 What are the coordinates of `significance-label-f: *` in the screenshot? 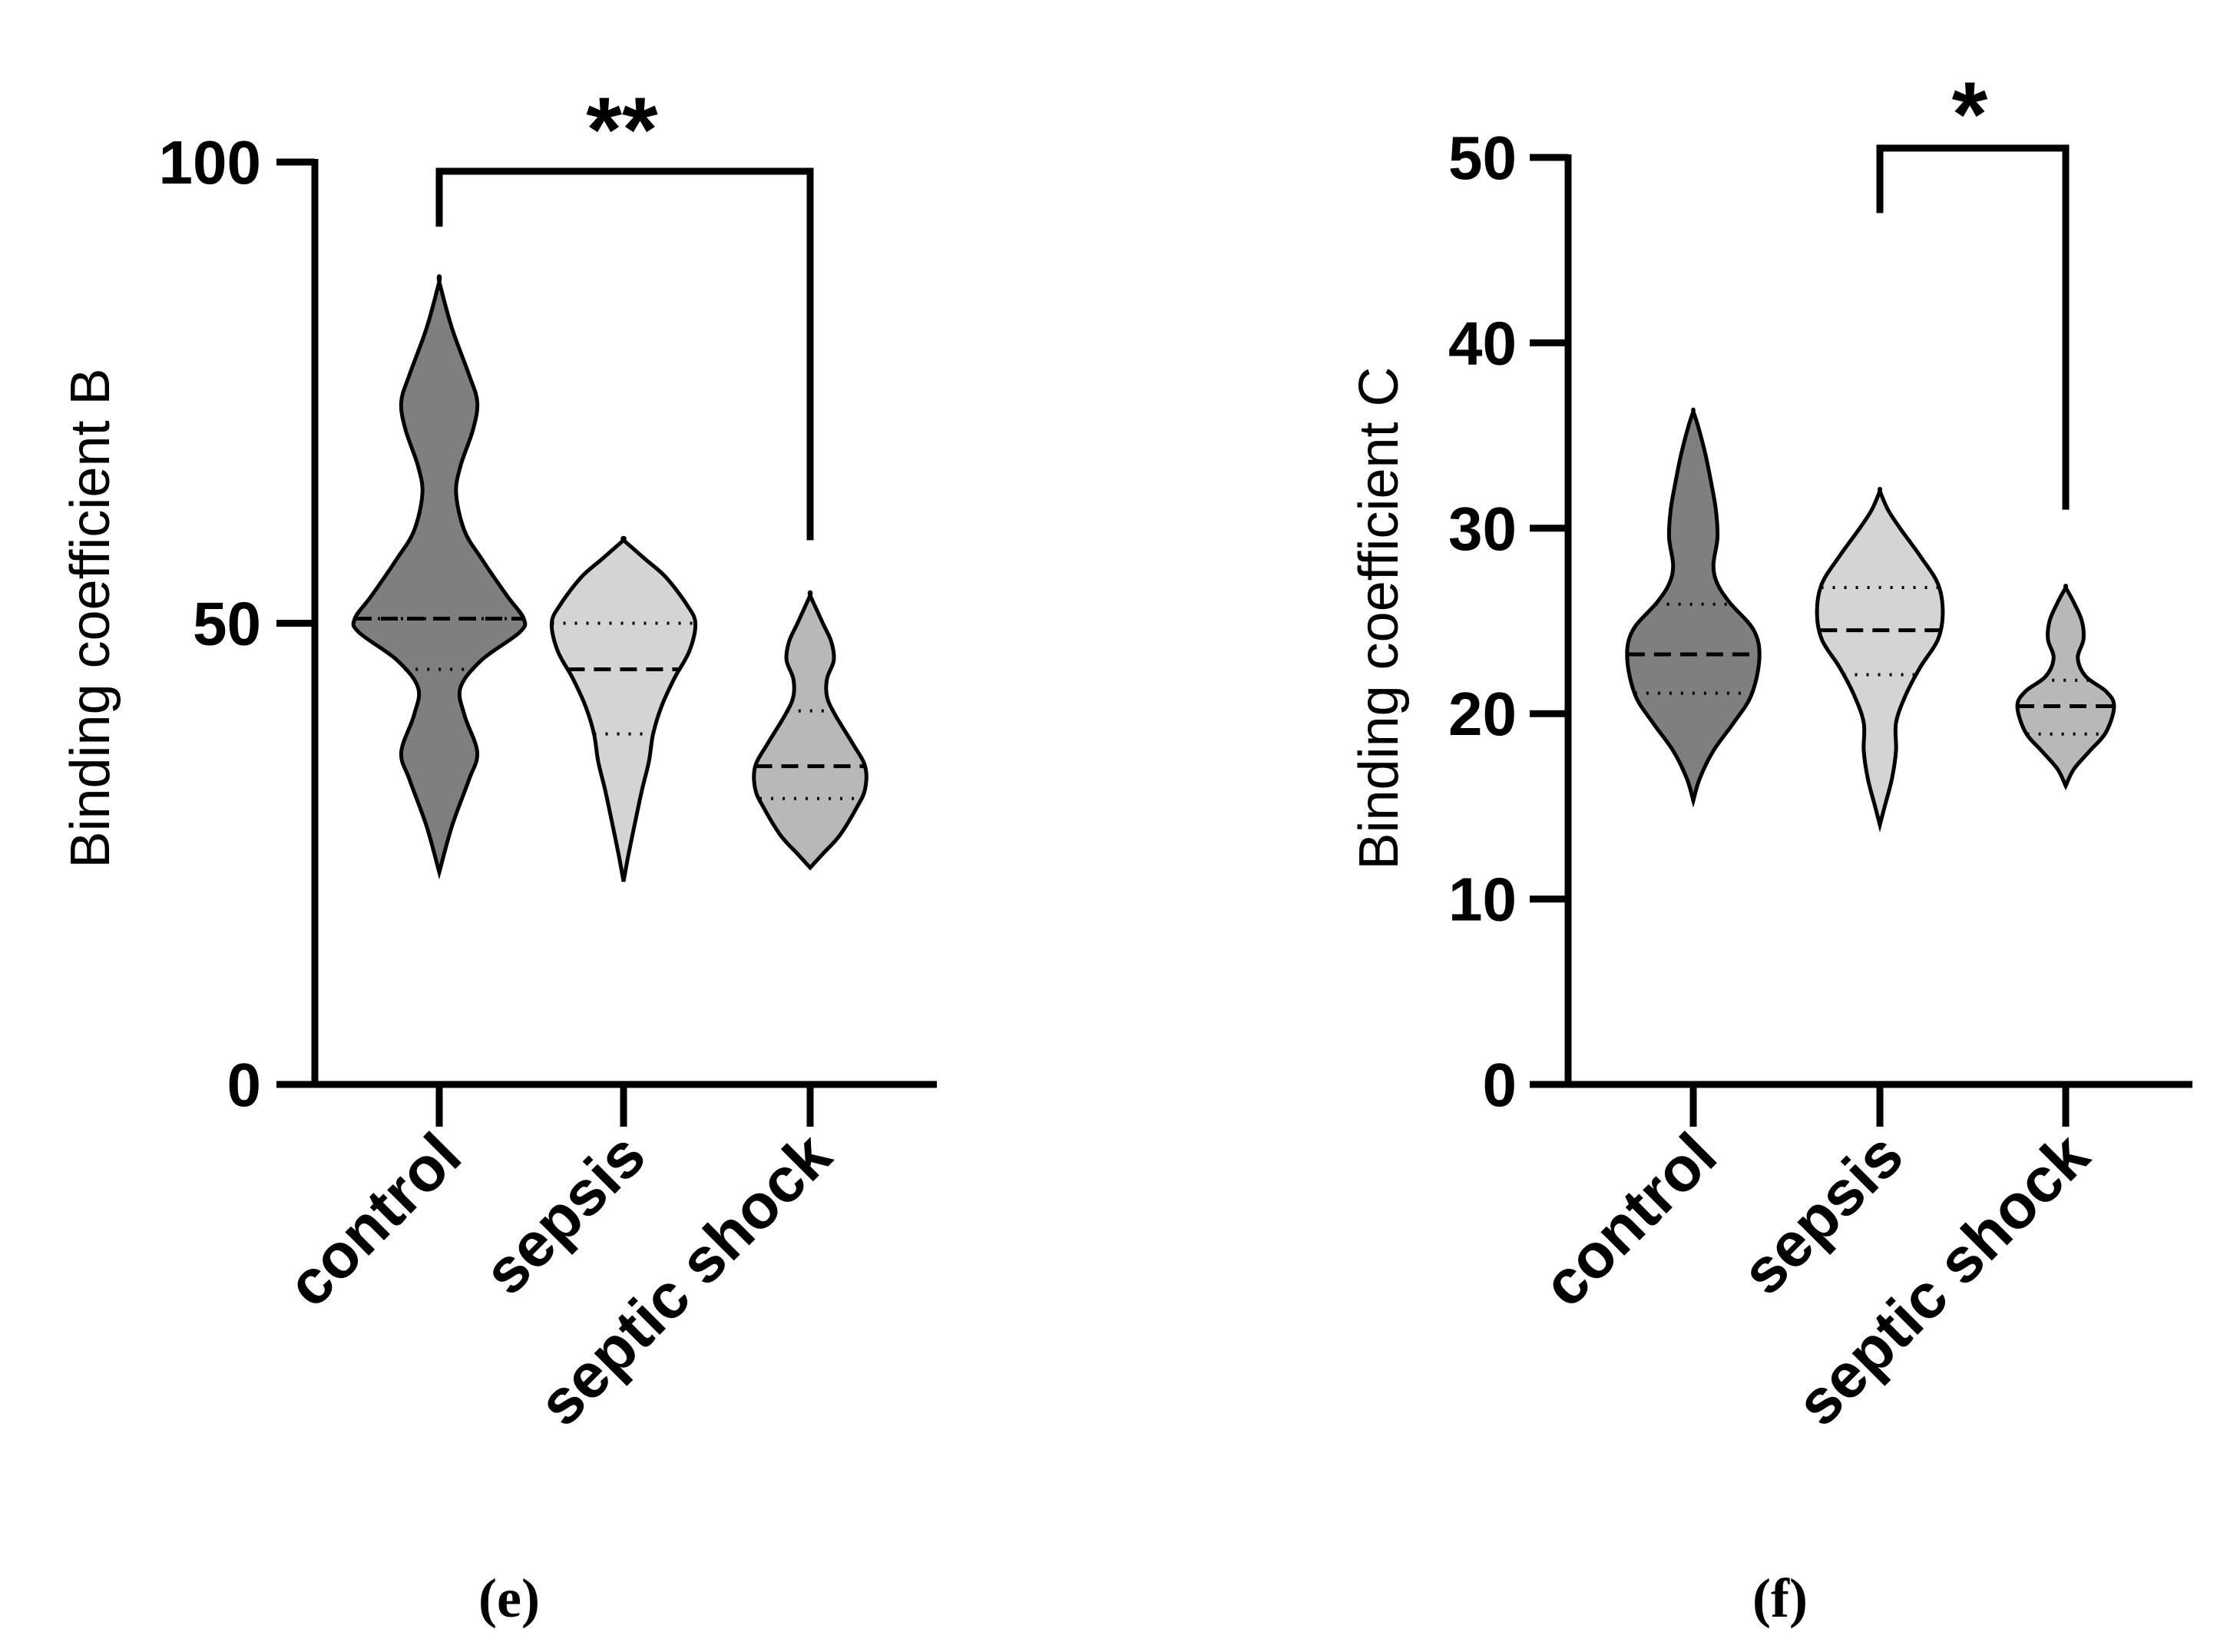 It's located at (1970, 114).